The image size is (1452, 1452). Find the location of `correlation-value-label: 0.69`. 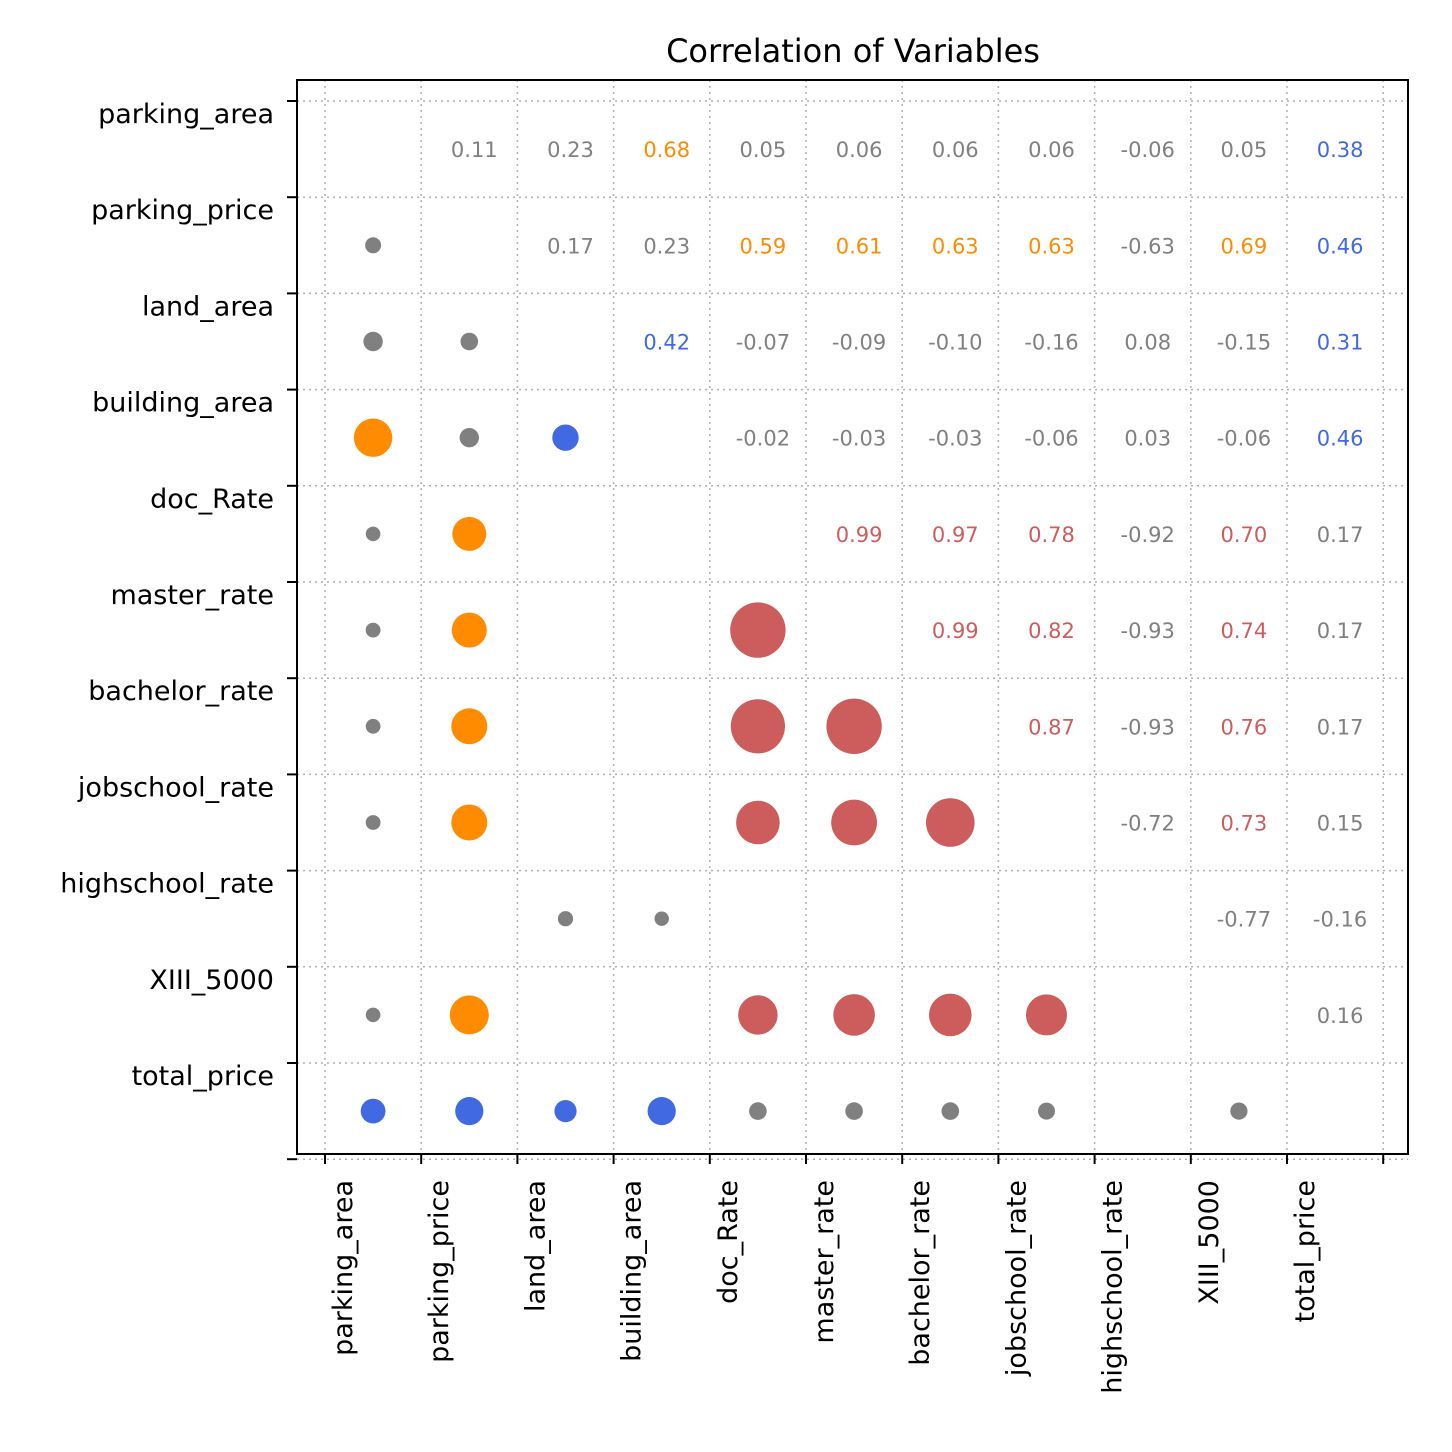

correlation-value-label: 0.69 is located at coordinates (1244, 246).